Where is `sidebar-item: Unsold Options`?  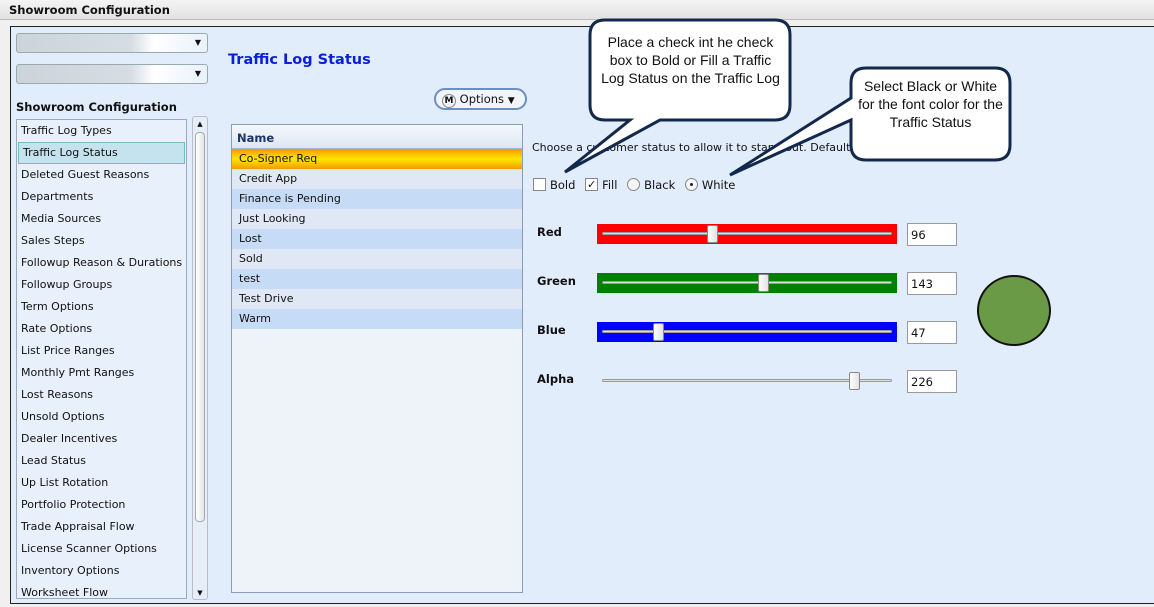
sidebar-item: Unsold Options is located at coordinates (63, 416).